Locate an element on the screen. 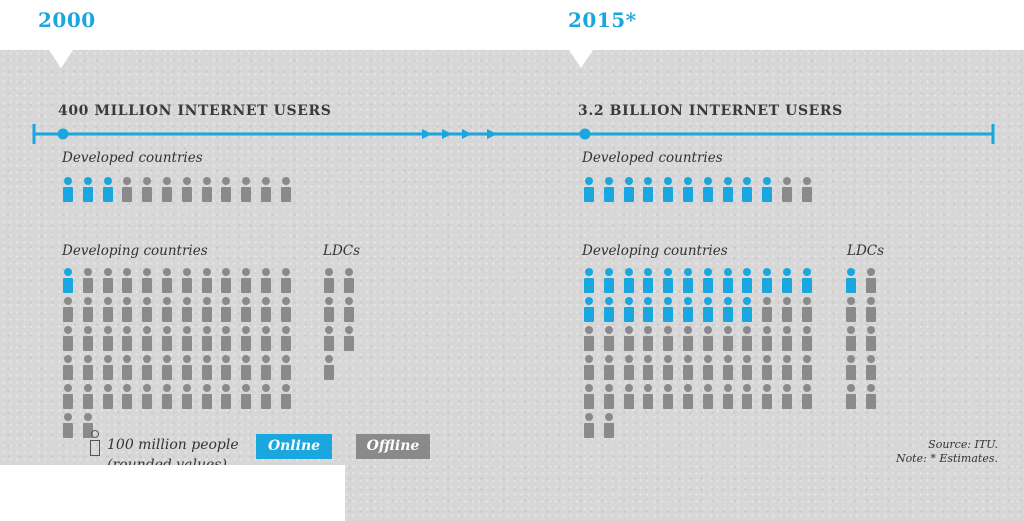 Image resolution: width=1024 pixels, height=521 pixels. source-note: Source: ITU. Note: * Estimates. is located at coordinates (947, 452).